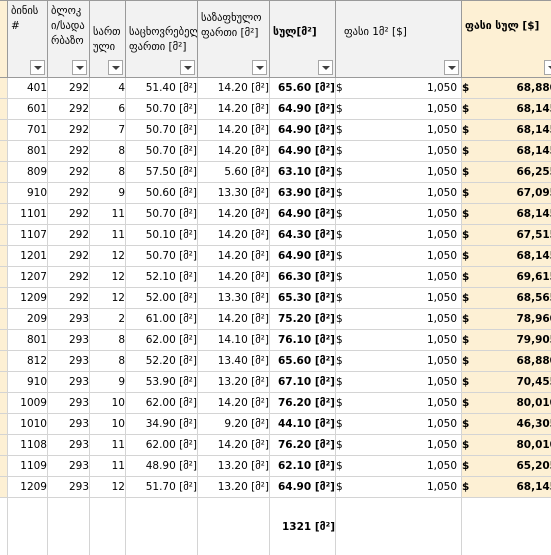  What do you see at coordinates (28, 424) in the screenshot?
I see `apartment-number-cell: 1010` at bounding box center [28, 424].